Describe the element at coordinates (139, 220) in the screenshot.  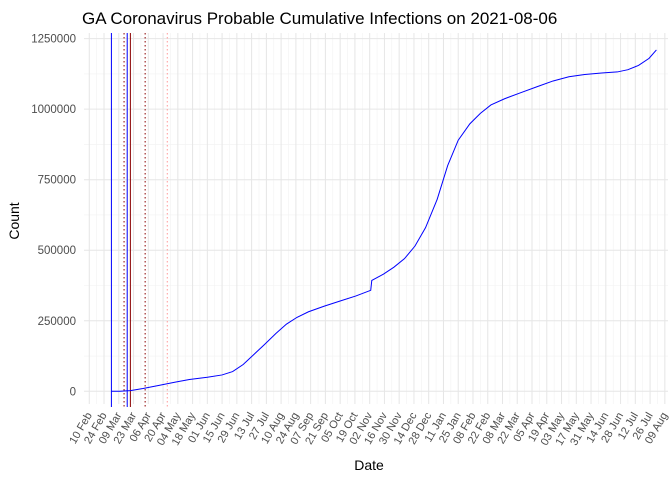
I see `reference-lines` at that location.